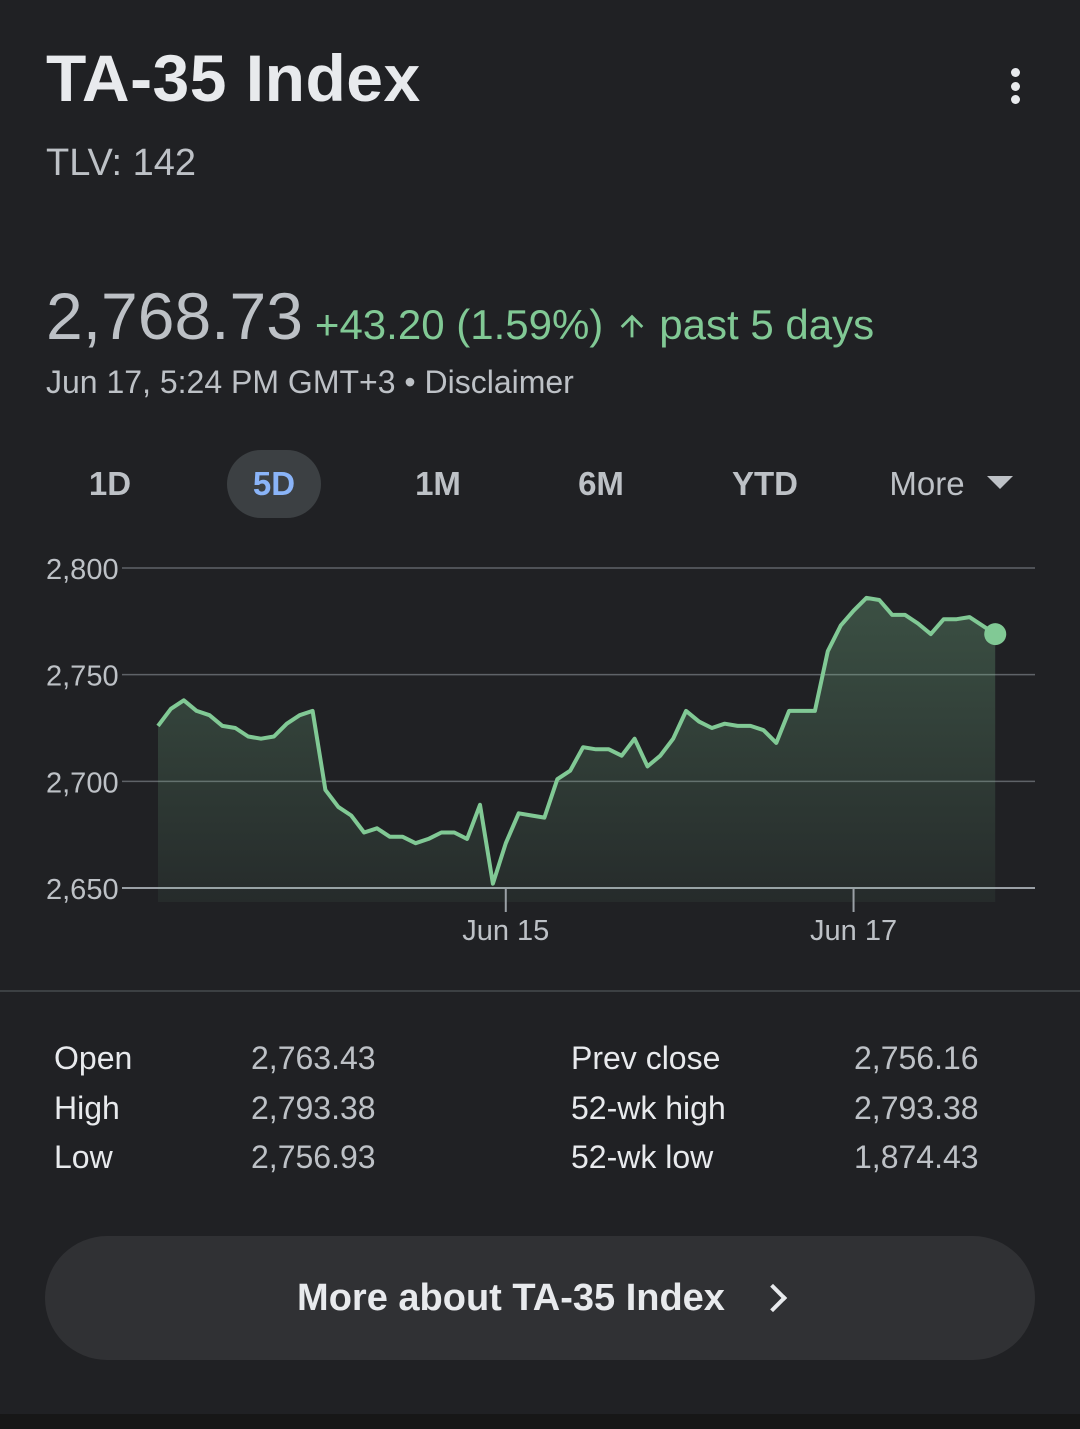 This screenshot has width=1080, height=1429. I want to click on stat-label-52wk-low: 52-wk low, so click(642, 1157).